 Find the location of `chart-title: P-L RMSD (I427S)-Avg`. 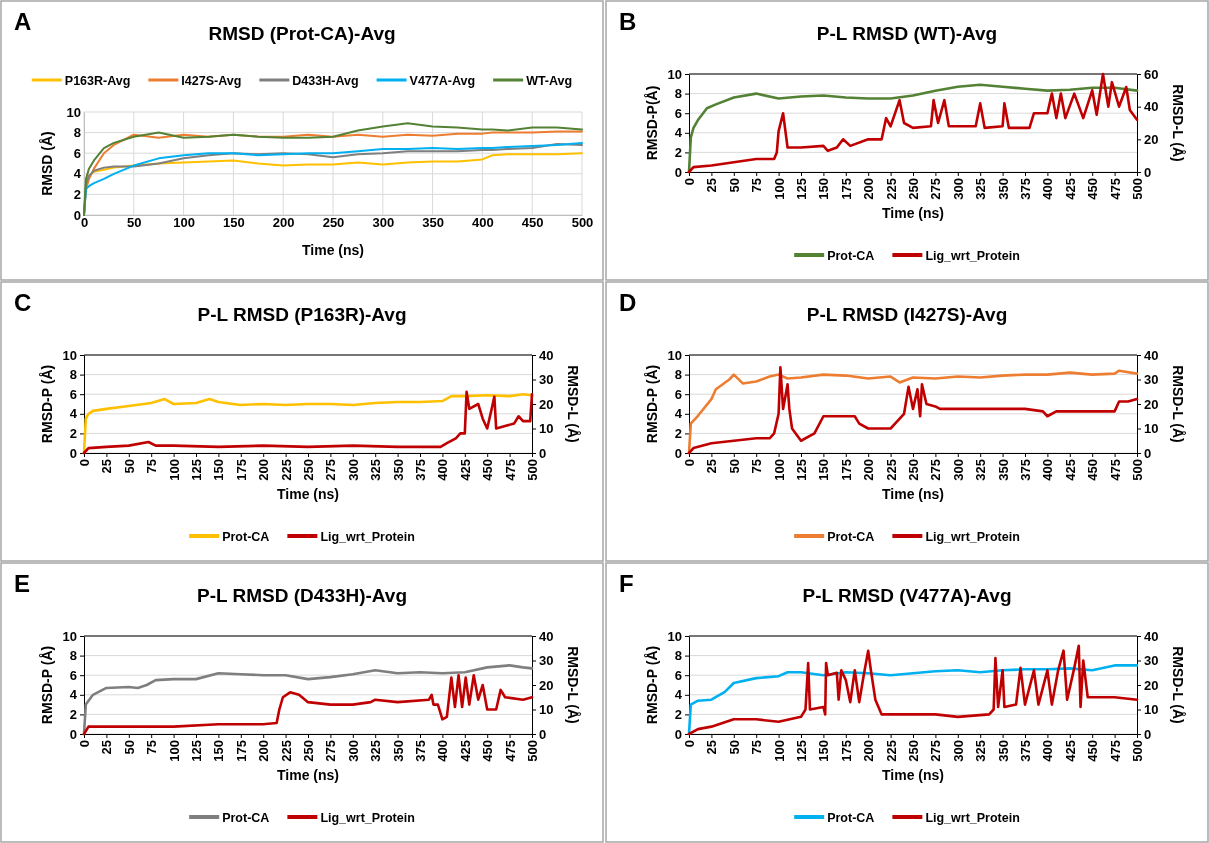

chart-title: P-L RMSD (I427S)-Avg is located at coordinates (907, 314).